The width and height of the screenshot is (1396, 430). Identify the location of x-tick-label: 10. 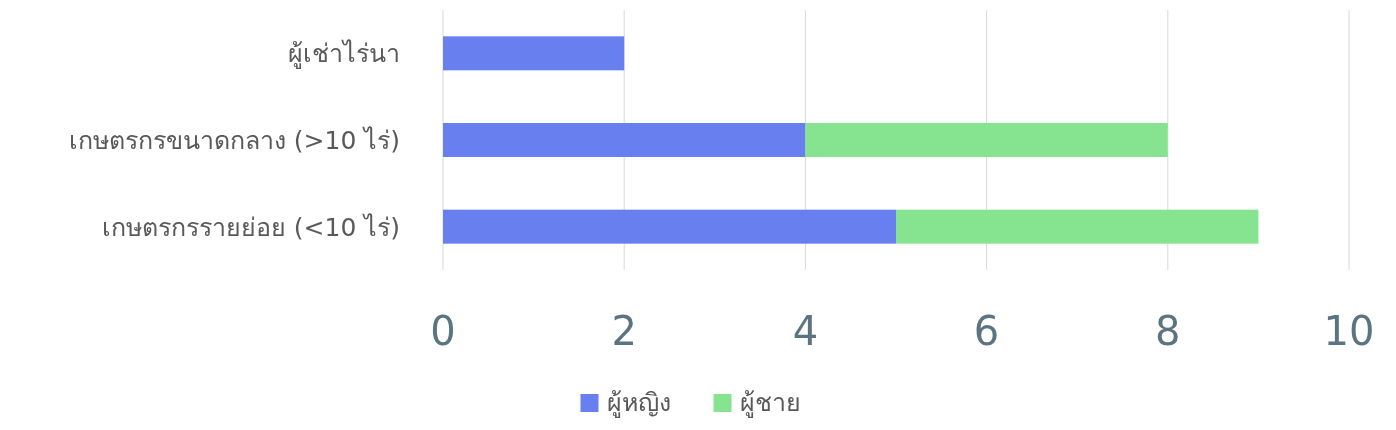
(1349, 331).